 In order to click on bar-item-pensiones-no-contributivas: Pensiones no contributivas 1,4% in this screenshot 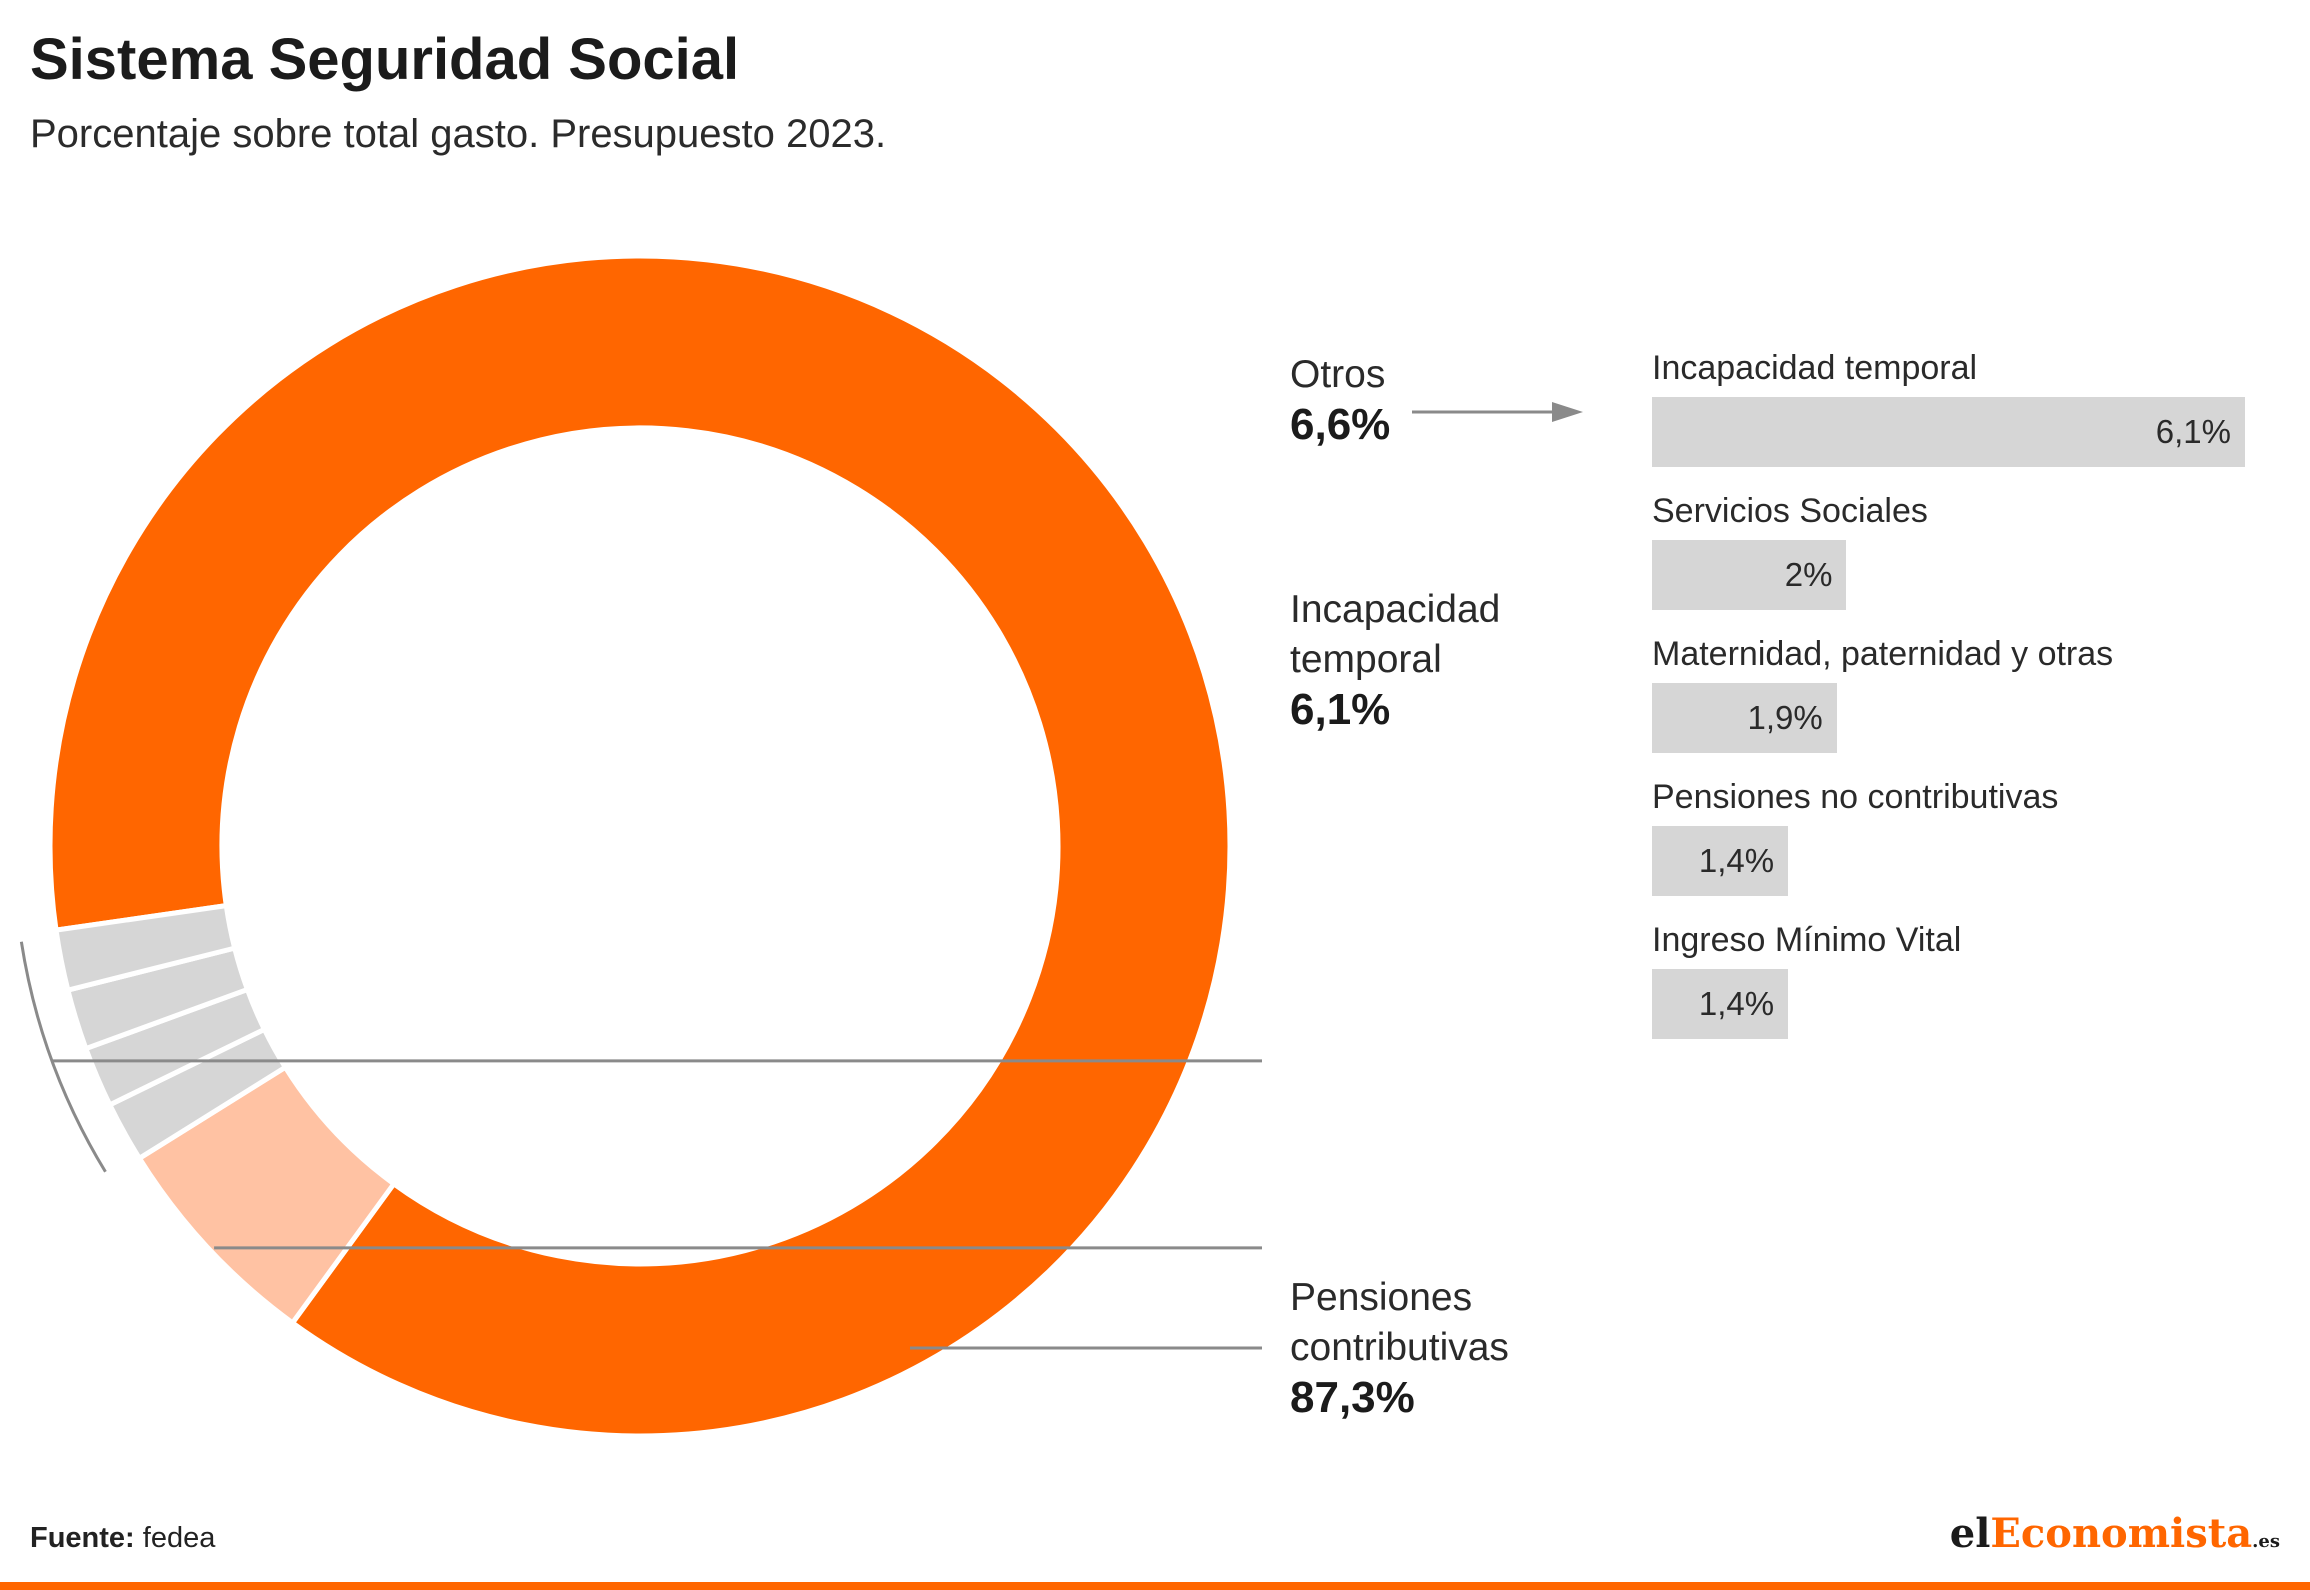, I will do `click(1962, 834)`.